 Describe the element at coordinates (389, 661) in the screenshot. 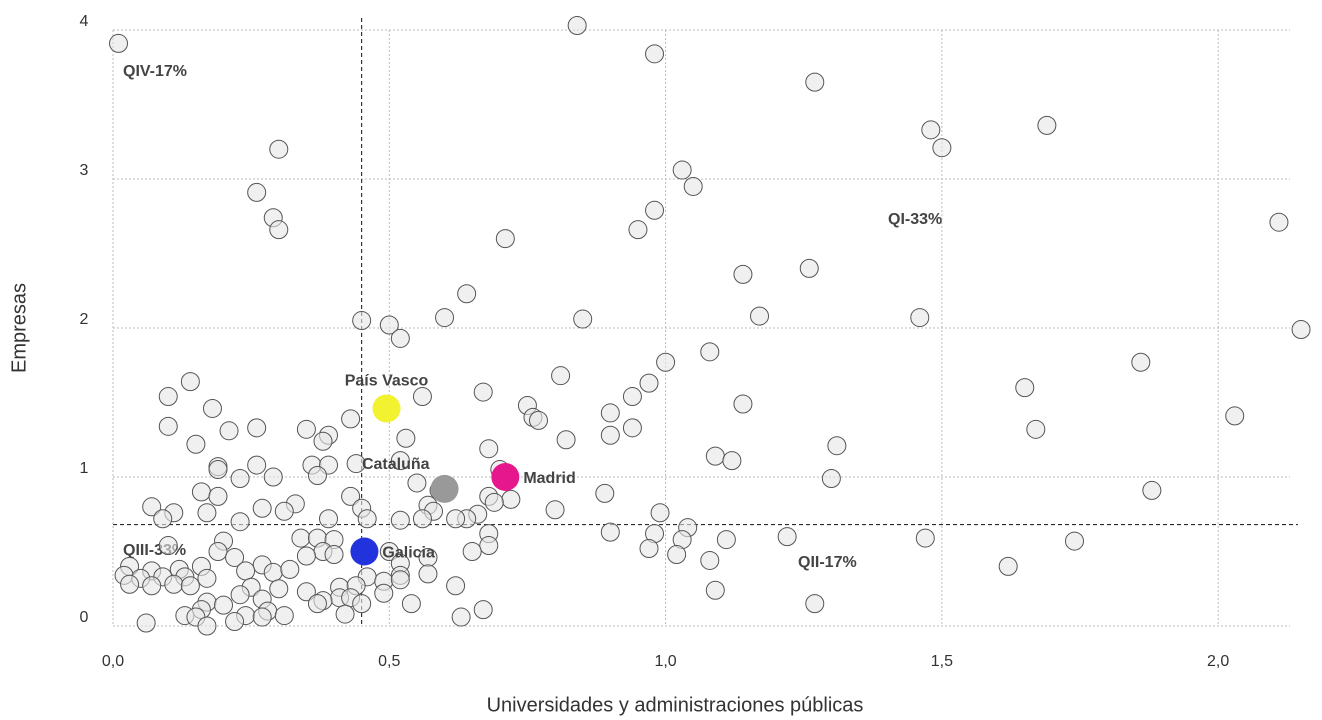

I see `x-tick-label: 0,5` at that location.